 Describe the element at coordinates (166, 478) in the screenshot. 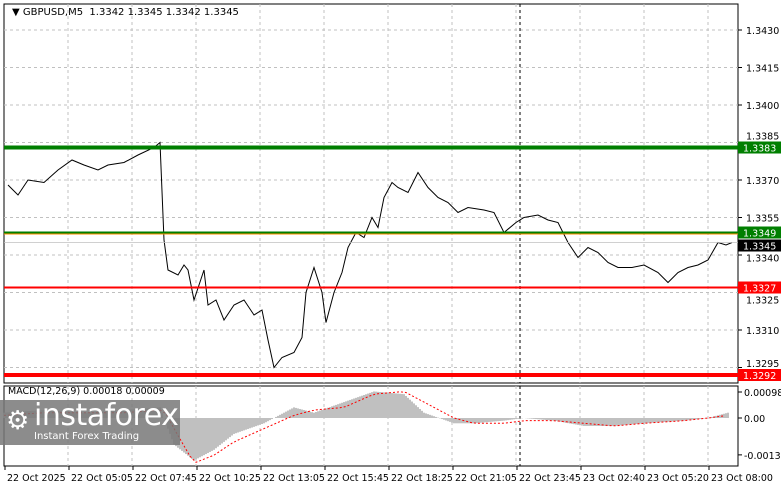

I see `time-tick-label: 22 Oct 07:45` at that location.